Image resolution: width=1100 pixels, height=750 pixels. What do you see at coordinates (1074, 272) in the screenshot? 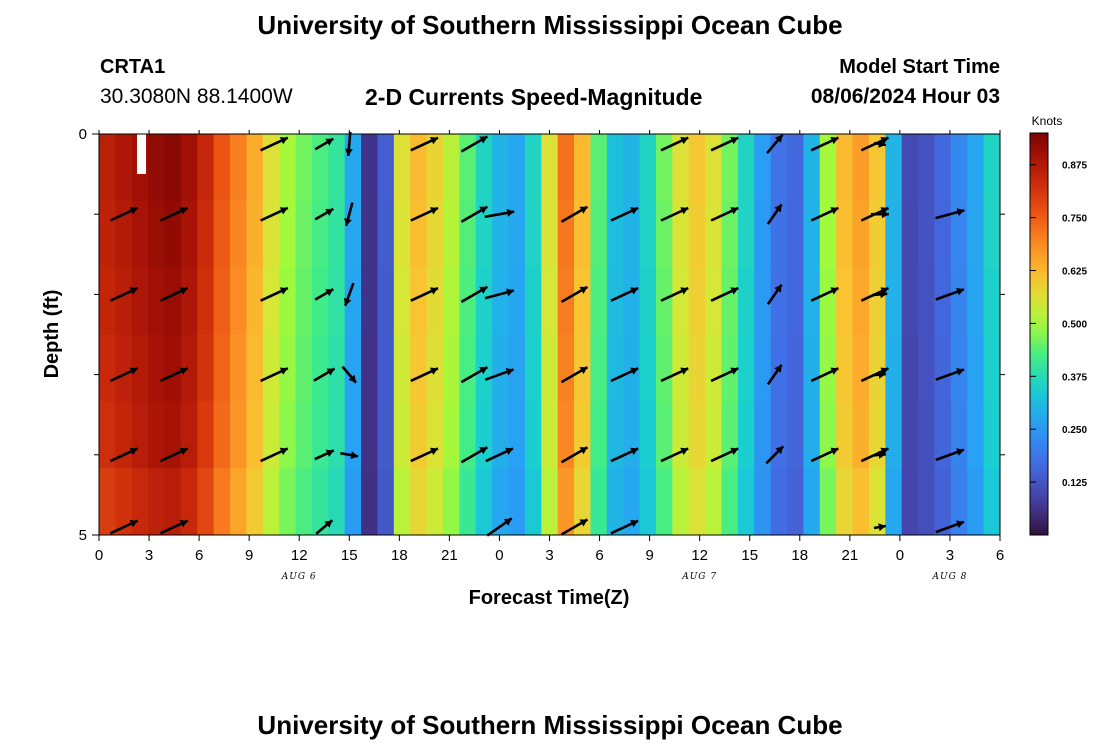
I see `colorbar-tick-label: 0.625` at bounding box center [1074, 272].